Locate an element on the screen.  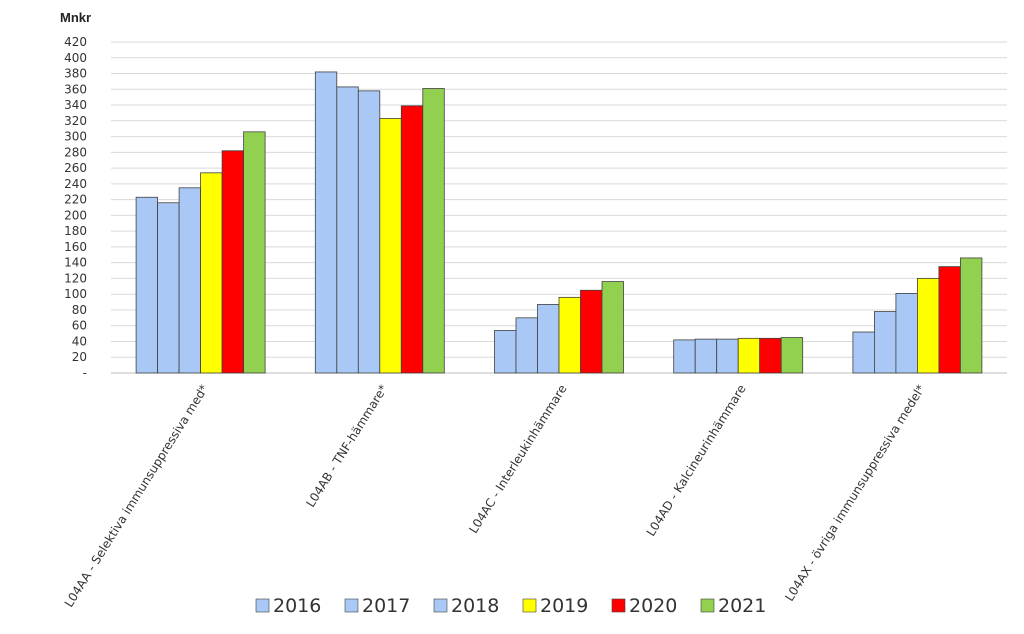
legend-label: 2018 is located at coordinates (475, 606).